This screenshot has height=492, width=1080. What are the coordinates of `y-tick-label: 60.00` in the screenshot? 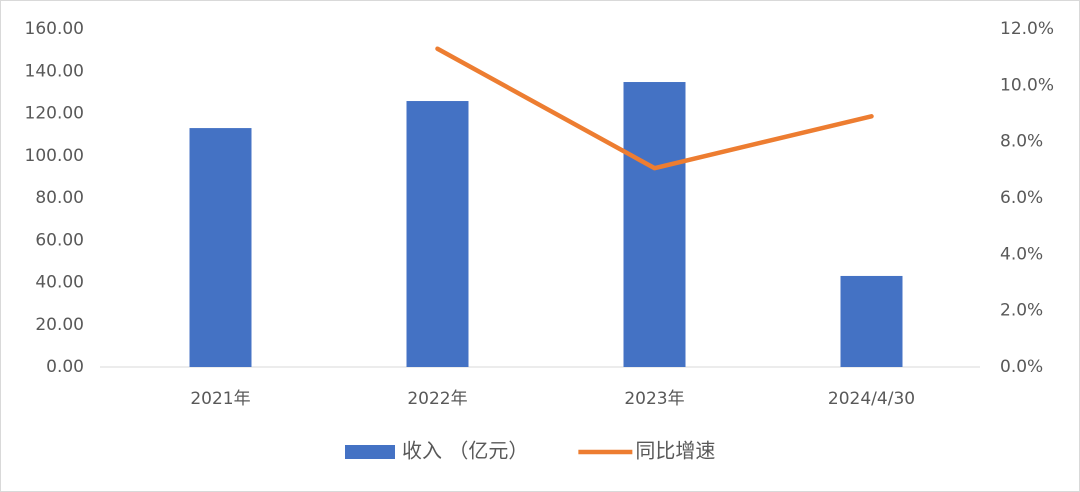 It's located at (59, 240).